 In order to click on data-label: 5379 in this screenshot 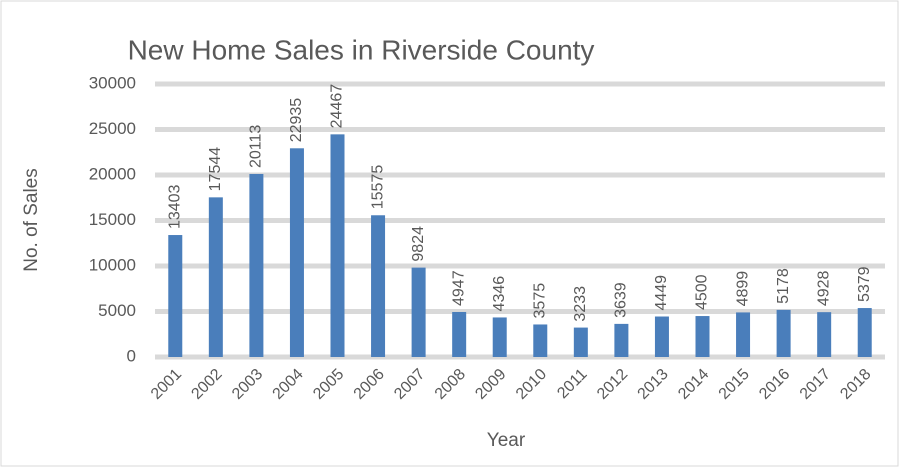, I will do `click(864, 284)`.